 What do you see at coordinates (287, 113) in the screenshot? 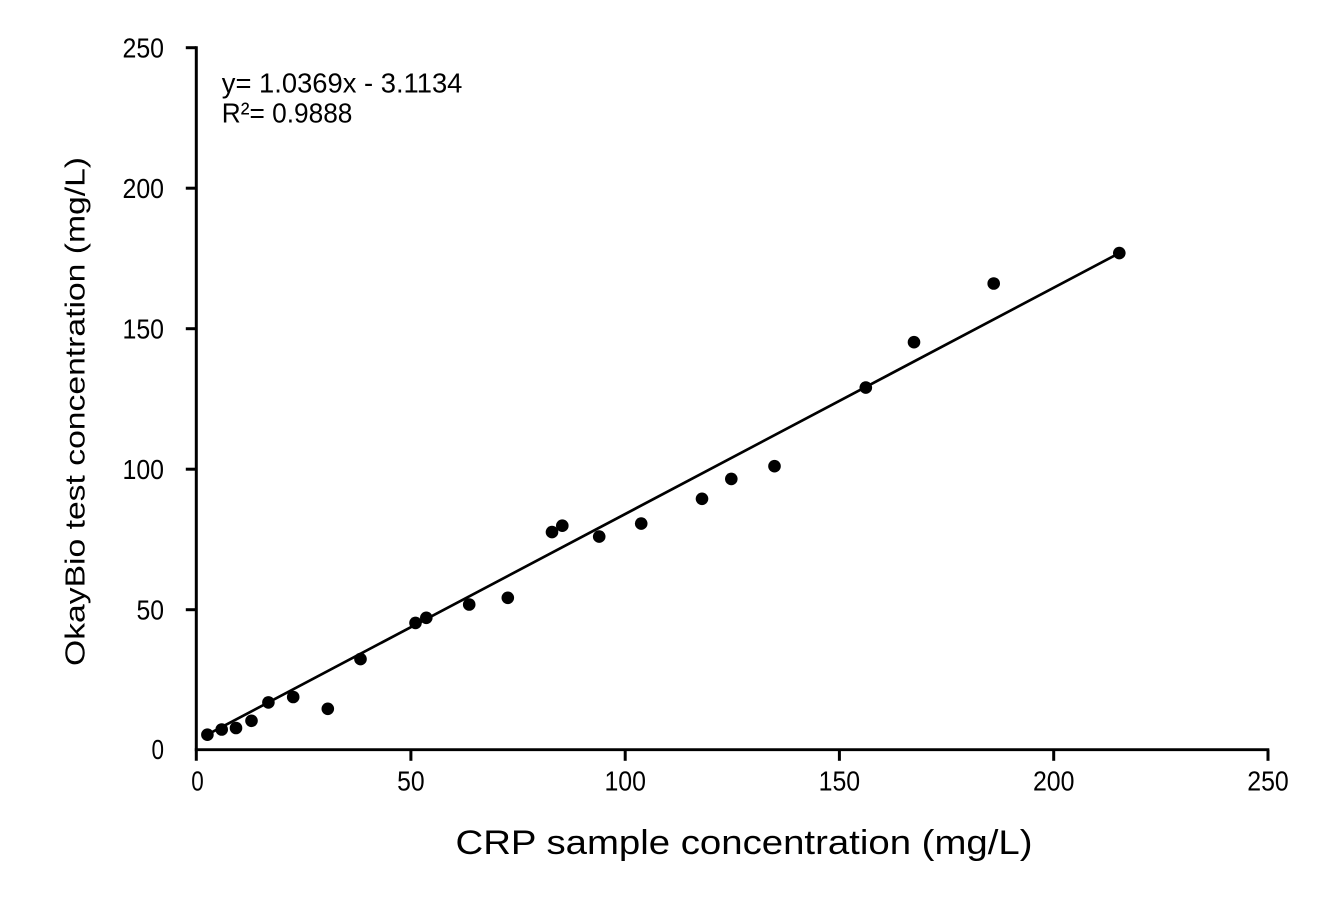
I see `svg-text: R²= 0.9888` at bounding box center [287, 113].